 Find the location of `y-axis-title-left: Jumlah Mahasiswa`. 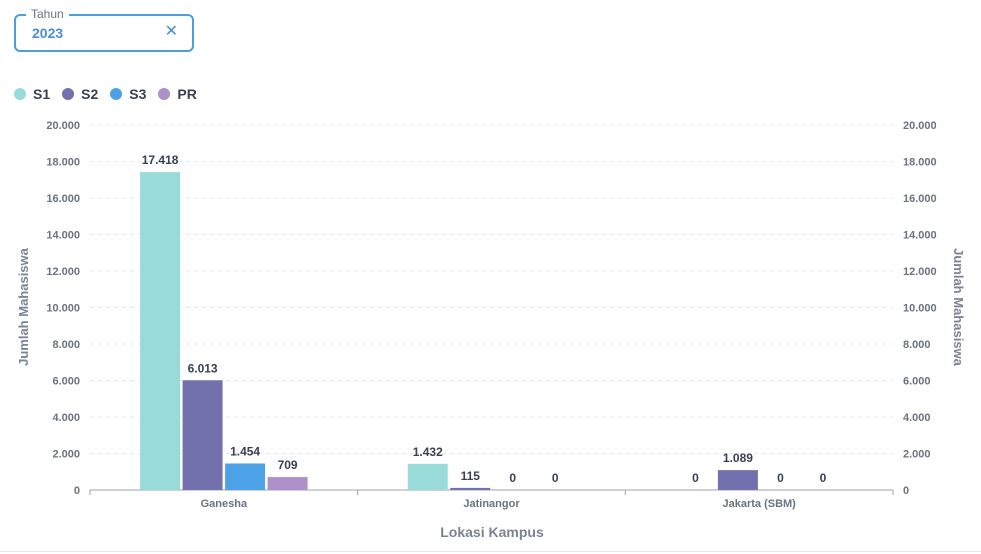

y-axis-title-left: Jumlah Mahasiswa is located at coordinates (23, 306).